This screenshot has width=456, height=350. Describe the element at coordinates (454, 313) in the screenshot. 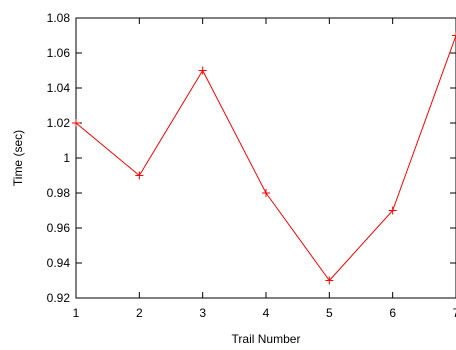

I see `x-tick-label: 7` at that location.